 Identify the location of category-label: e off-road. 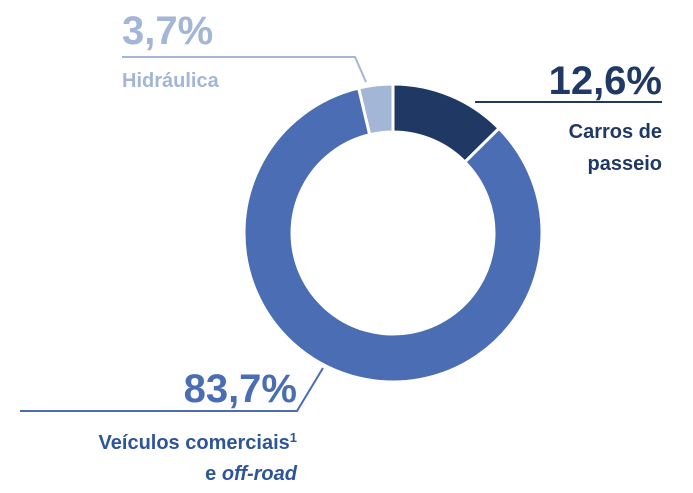
(251, 474).